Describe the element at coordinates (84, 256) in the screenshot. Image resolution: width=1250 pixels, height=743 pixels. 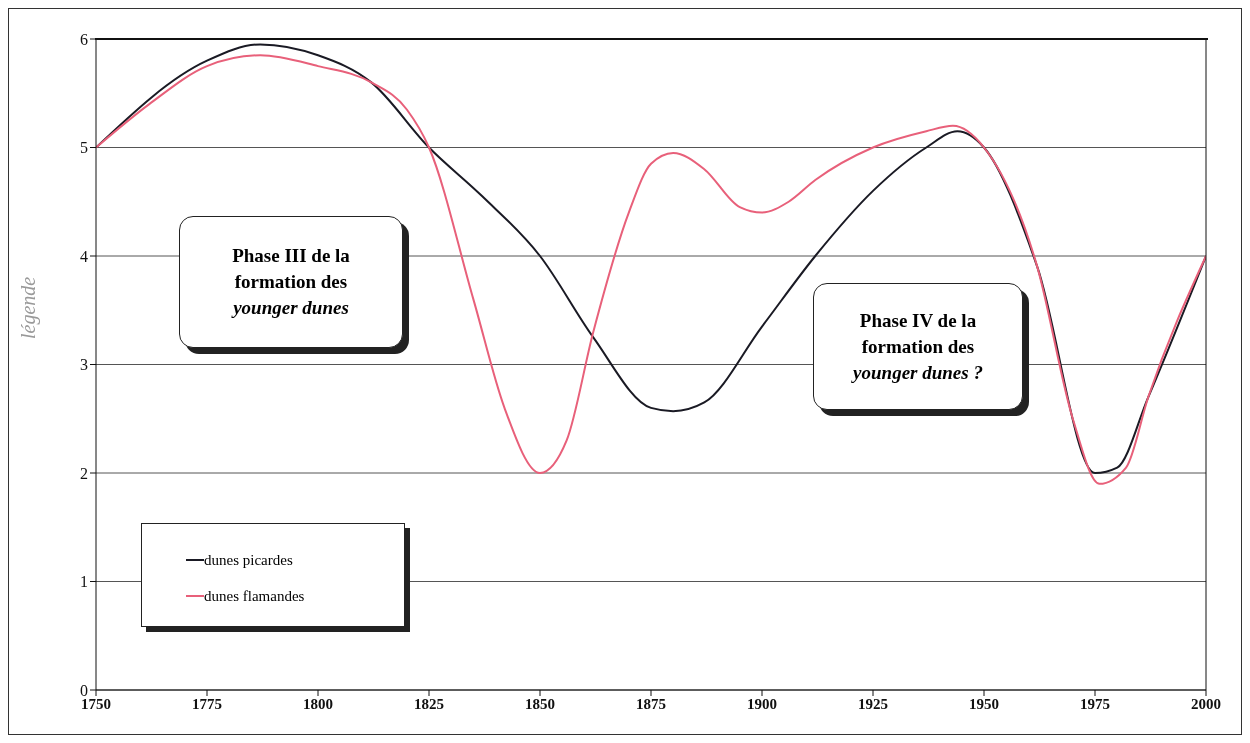
I see `y-tick-label: 4` at that location.